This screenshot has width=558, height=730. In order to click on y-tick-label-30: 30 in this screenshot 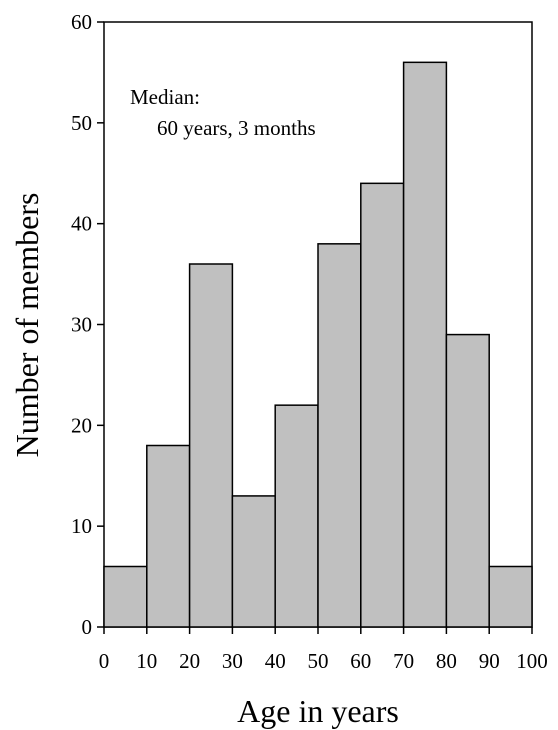, I will do `click(81, 325)`.